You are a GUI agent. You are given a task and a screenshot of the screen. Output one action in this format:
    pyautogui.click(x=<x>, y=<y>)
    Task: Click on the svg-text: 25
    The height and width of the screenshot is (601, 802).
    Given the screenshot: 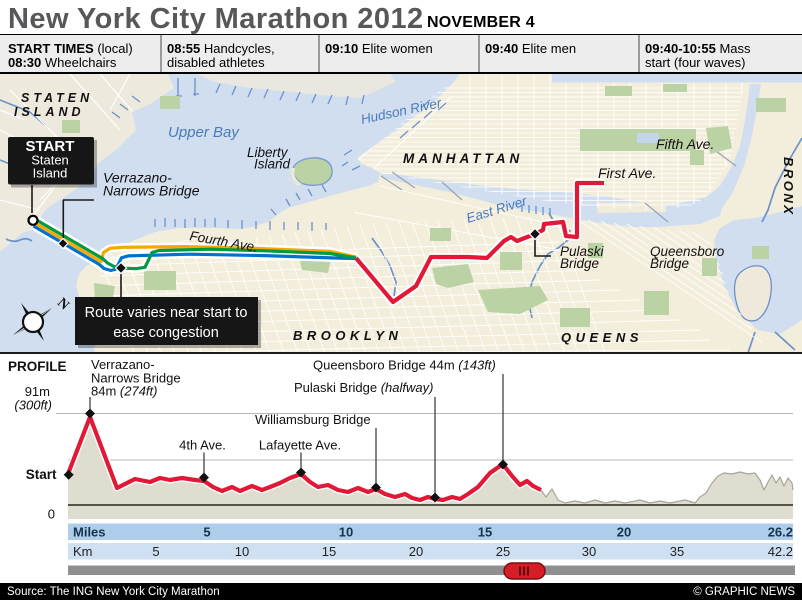 What is the action you would take?
    pyautogui.click(x=503, y=551)
    